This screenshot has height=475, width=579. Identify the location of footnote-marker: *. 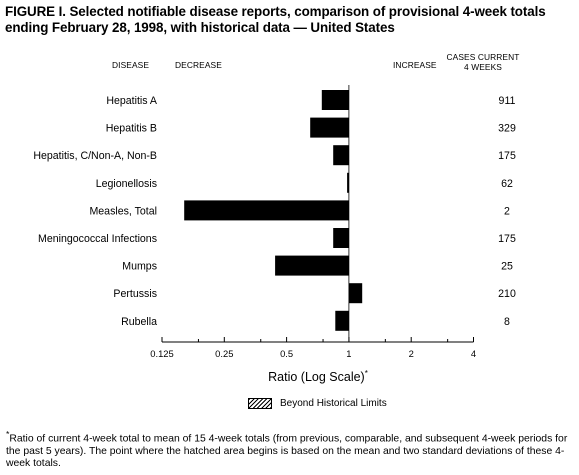
(8, 434).